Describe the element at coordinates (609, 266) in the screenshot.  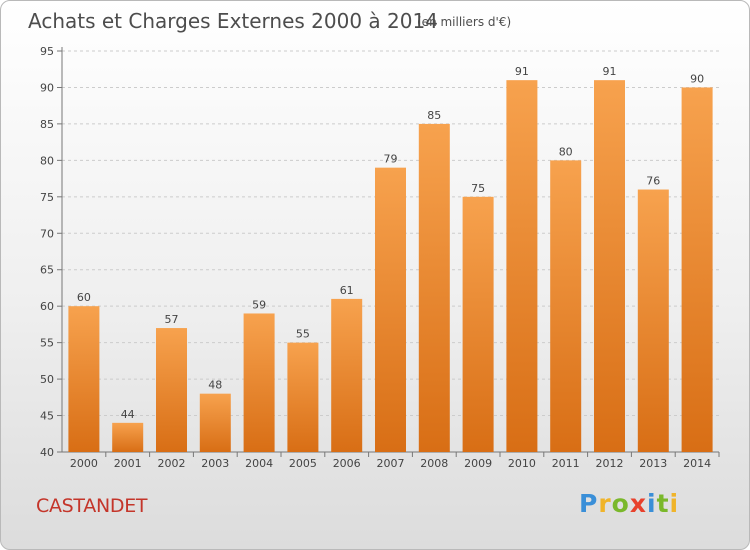
I see `bar-2012` at that location.